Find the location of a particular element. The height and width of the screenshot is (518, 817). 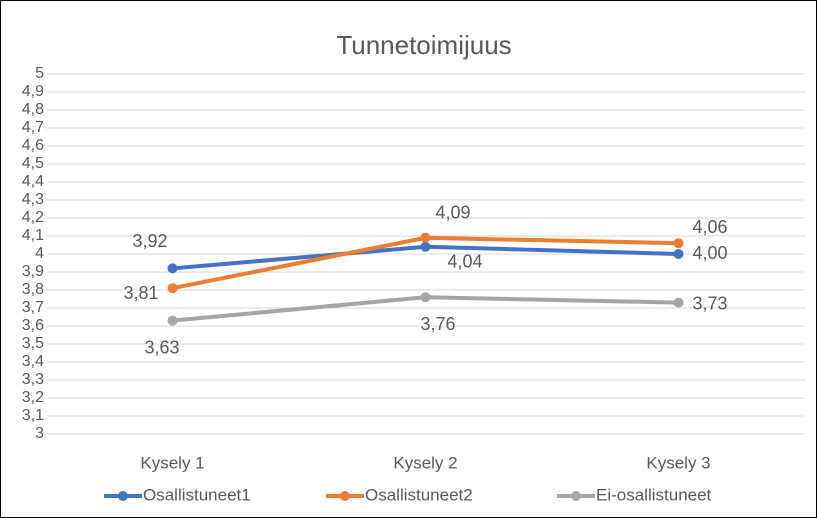

legend-label: Osallistuneet2 is located at coordinates (419, 494).